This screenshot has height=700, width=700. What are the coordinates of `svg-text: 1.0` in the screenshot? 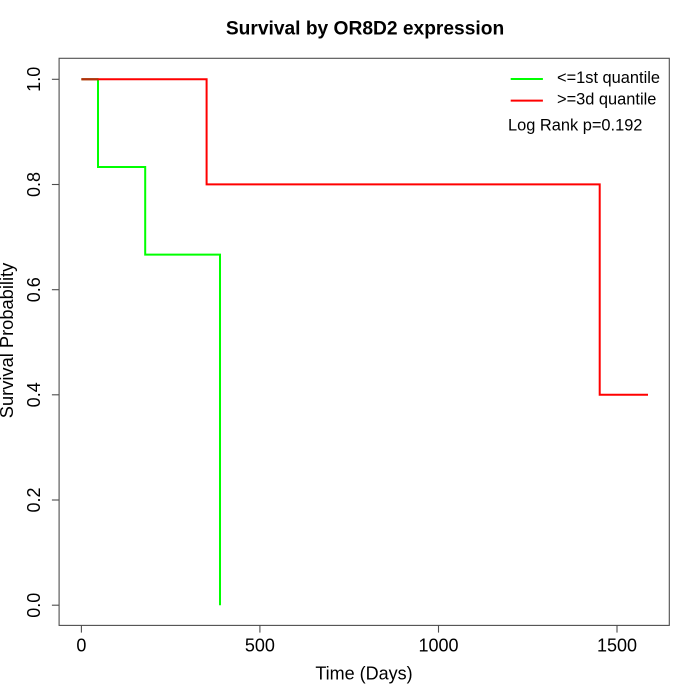 It's located at (34, 79).